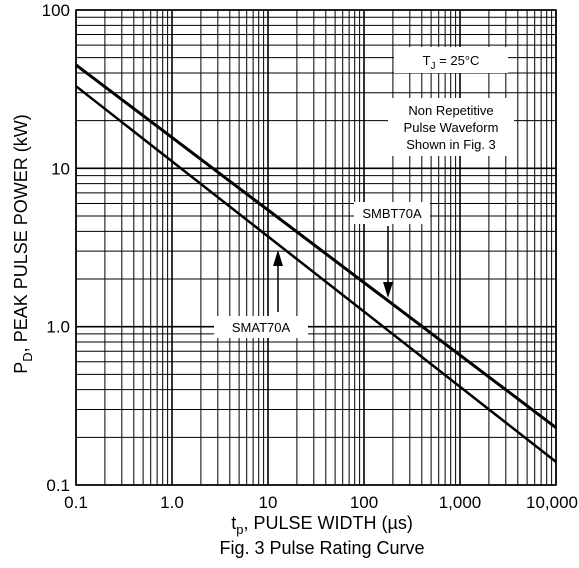  Describe the element at coordinates (322, 525) in the screenshot. I see `x-axis-label: tp, PULSE WIDTH (µs)` at that location.